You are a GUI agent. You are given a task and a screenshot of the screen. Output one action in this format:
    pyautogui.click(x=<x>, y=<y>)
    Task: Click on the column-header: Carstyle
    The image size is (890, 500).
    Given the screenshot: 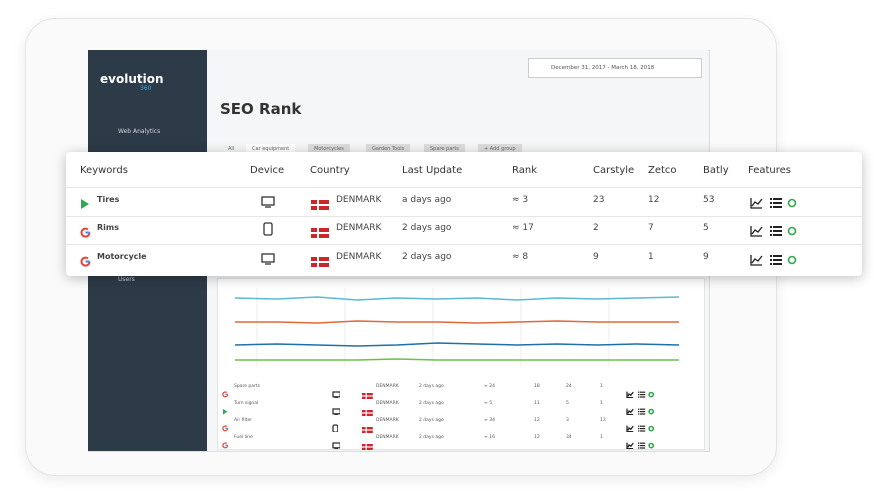 What is the action you would take?
    pyautogui.click(x=614, y=170)
    